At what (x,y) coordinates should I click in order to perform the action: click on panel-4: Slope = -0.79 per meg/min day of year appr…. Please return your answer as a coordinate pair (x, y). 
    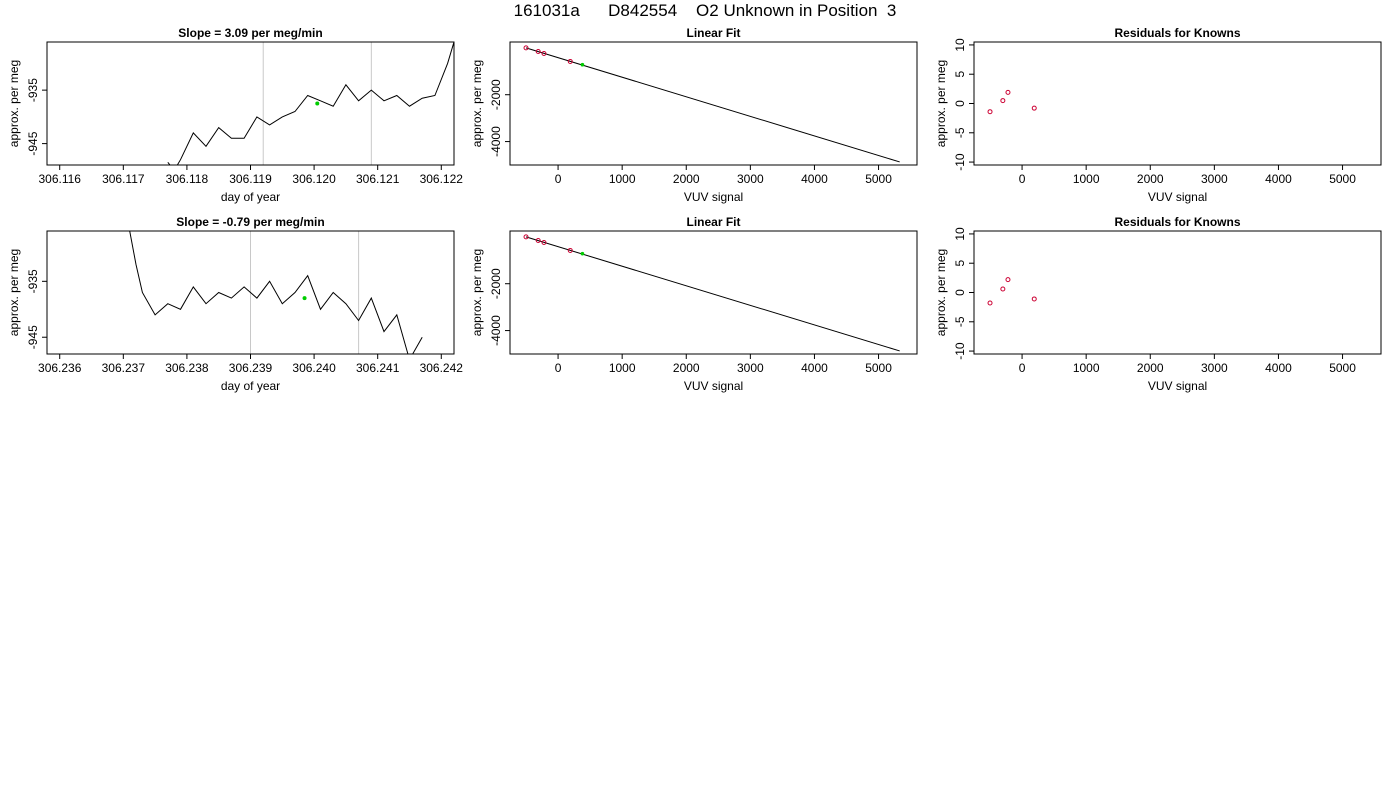
    Looking at the image, I should click on (235, 304).